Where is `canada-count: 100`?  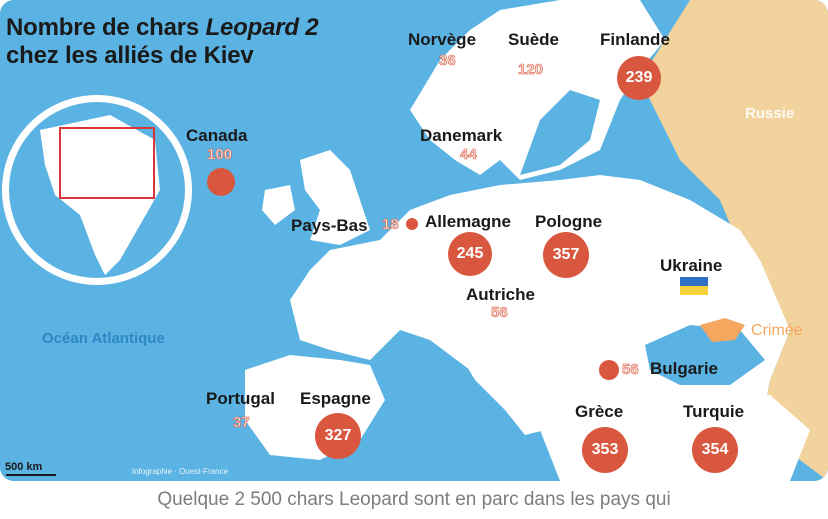
canada-count: 100 is located at coordinates (220, 155).